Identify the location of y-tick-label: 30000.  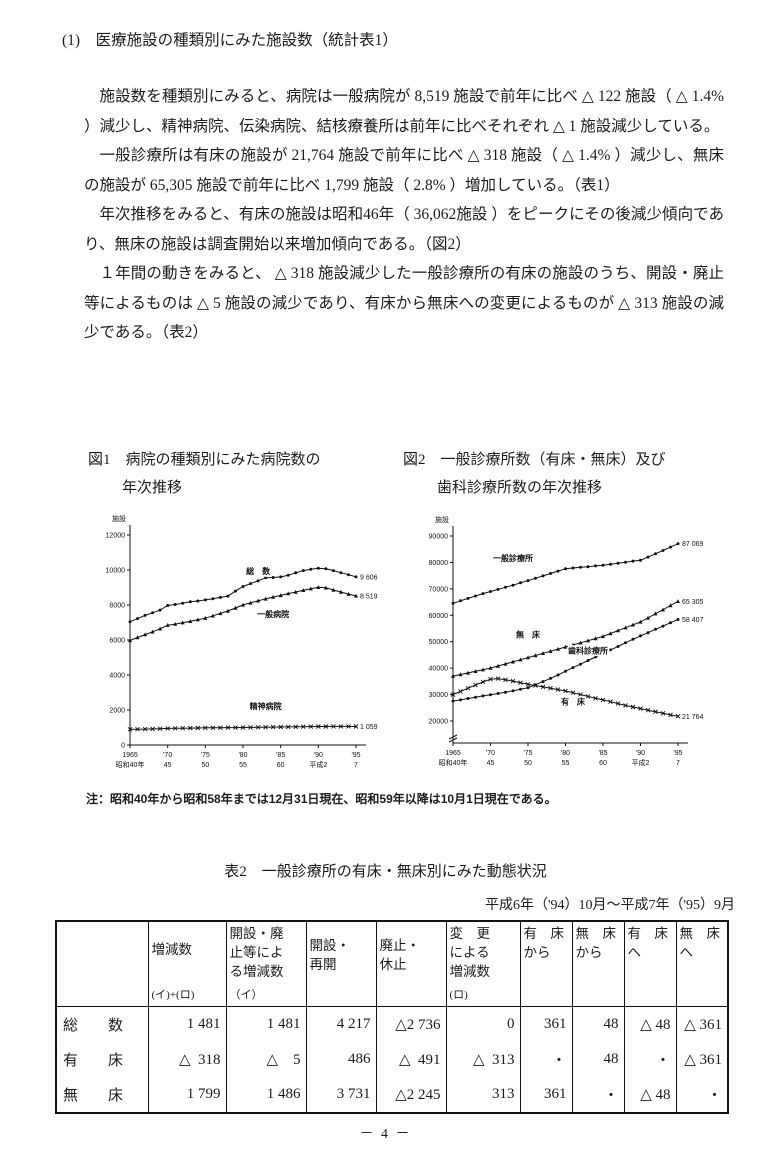
(439, 695).